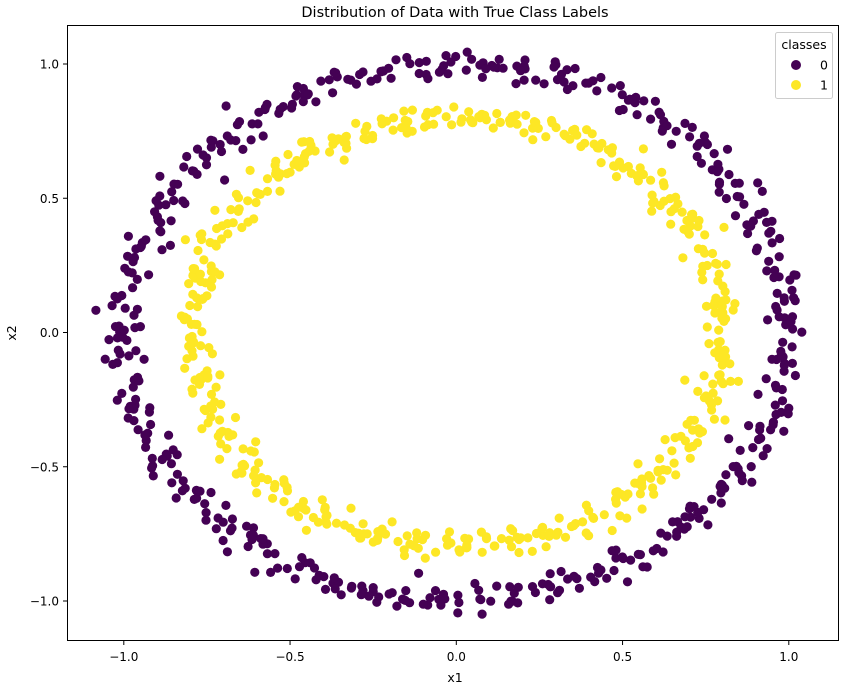 This screenshot has height=689, width=859. Describe the element at coordinates (454, 677) in the screenshot. I see `x-axis-label: x1` at that location.